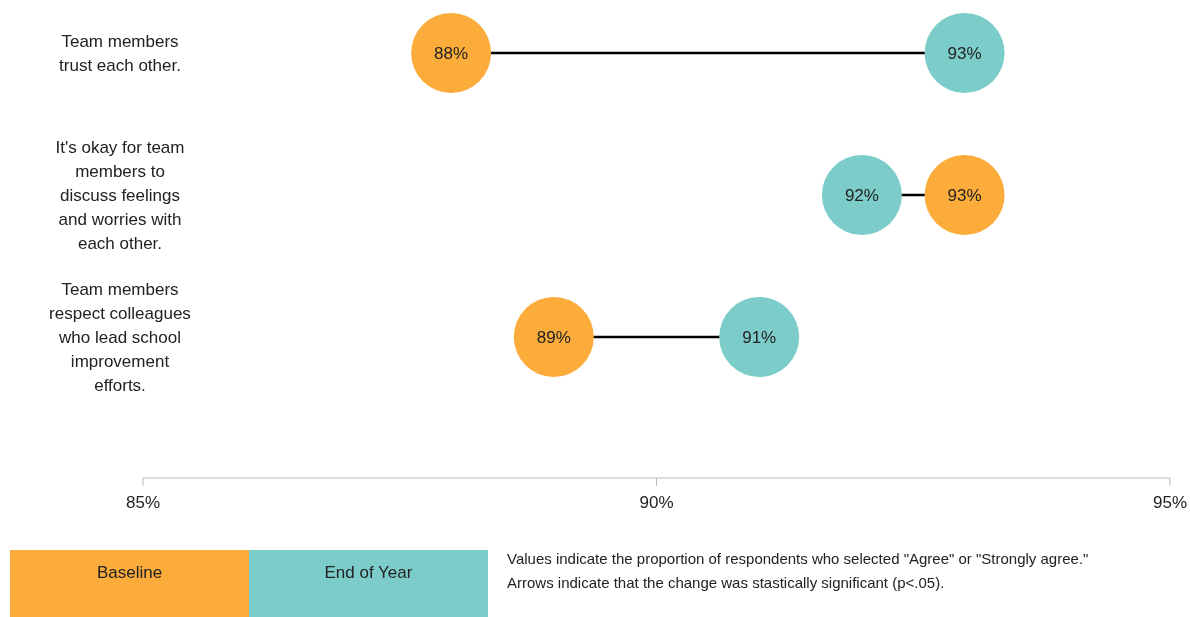  Describe the element at coordinates (798, 558) in the screenshot. I see `text: Values indicate the proportion of respondents who selected "Agree" or "Strongly agree."` at that location.